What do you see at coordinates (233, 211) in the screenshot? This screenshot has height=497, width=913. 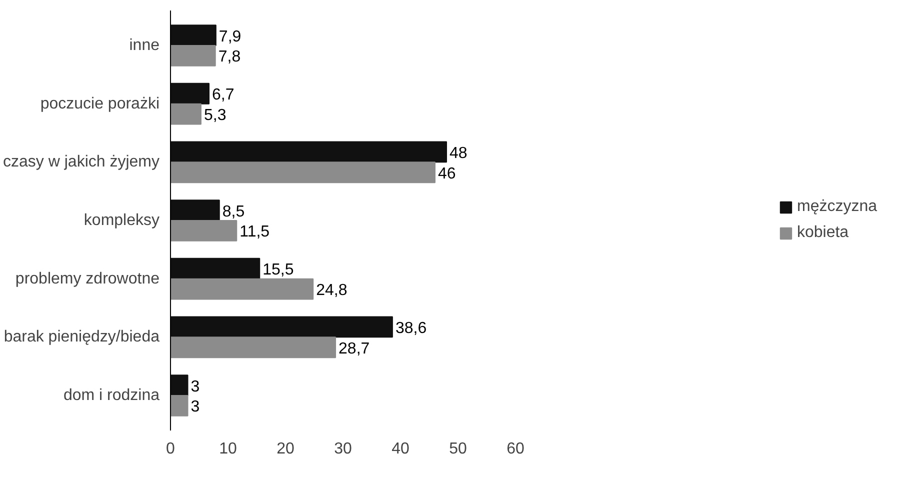 I see `data-label: 8,5` at bounding box center [233, 211].